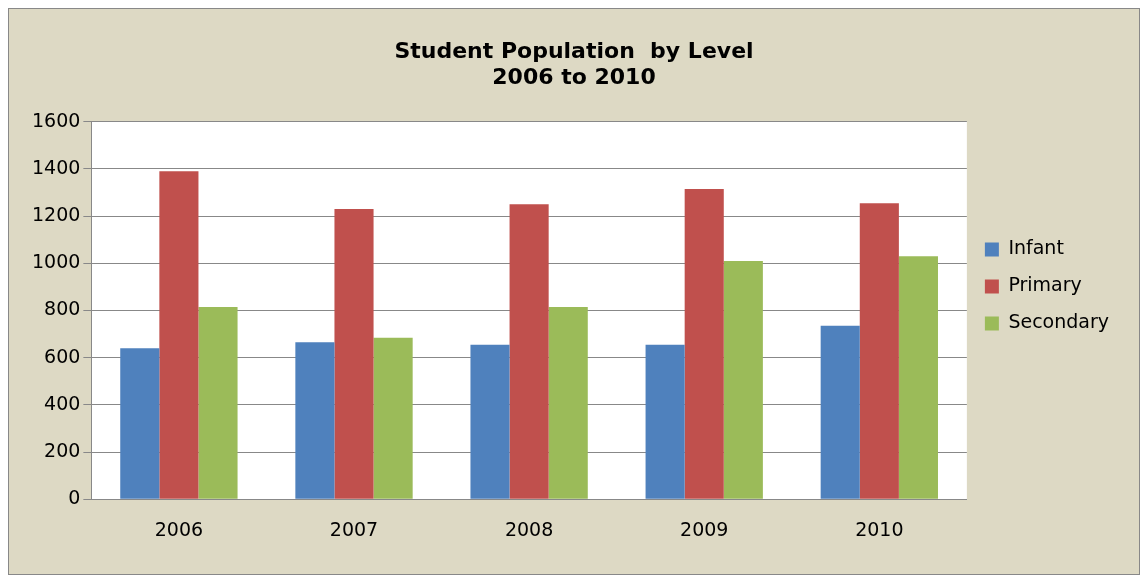  I want to click on y-tick-label: 400, so click(62, 402).